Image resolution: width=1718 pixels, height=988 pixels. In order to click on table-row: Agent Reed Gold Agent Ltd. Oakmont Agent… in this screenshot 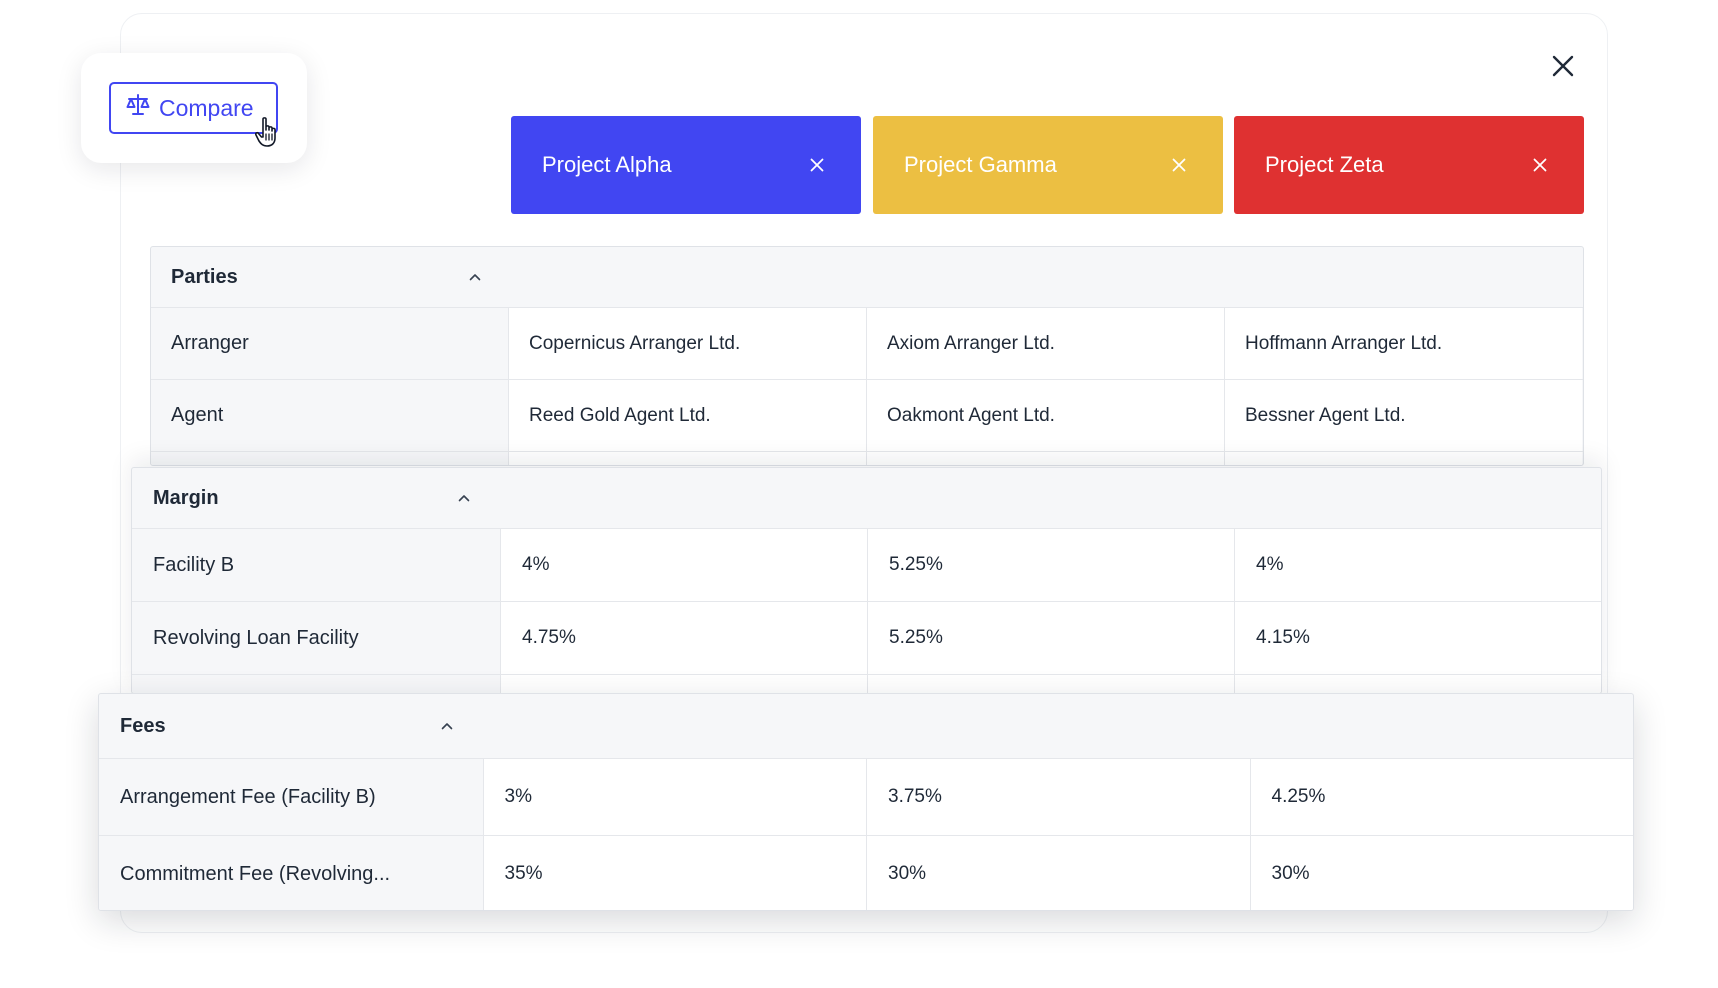, I will do `click(867, 415)`.